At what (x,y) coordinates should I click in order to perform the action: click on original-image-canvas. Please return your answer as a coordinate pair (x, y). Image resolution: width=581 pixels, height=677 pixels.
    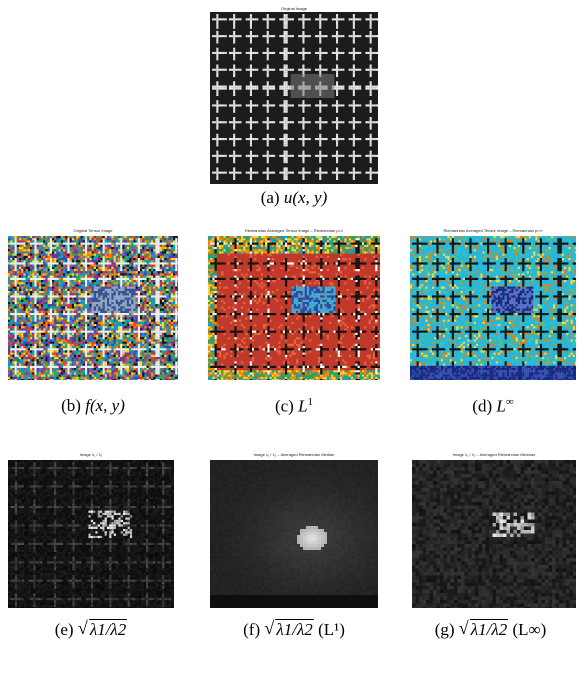
    Looking at the image, I should click on (294, 98).